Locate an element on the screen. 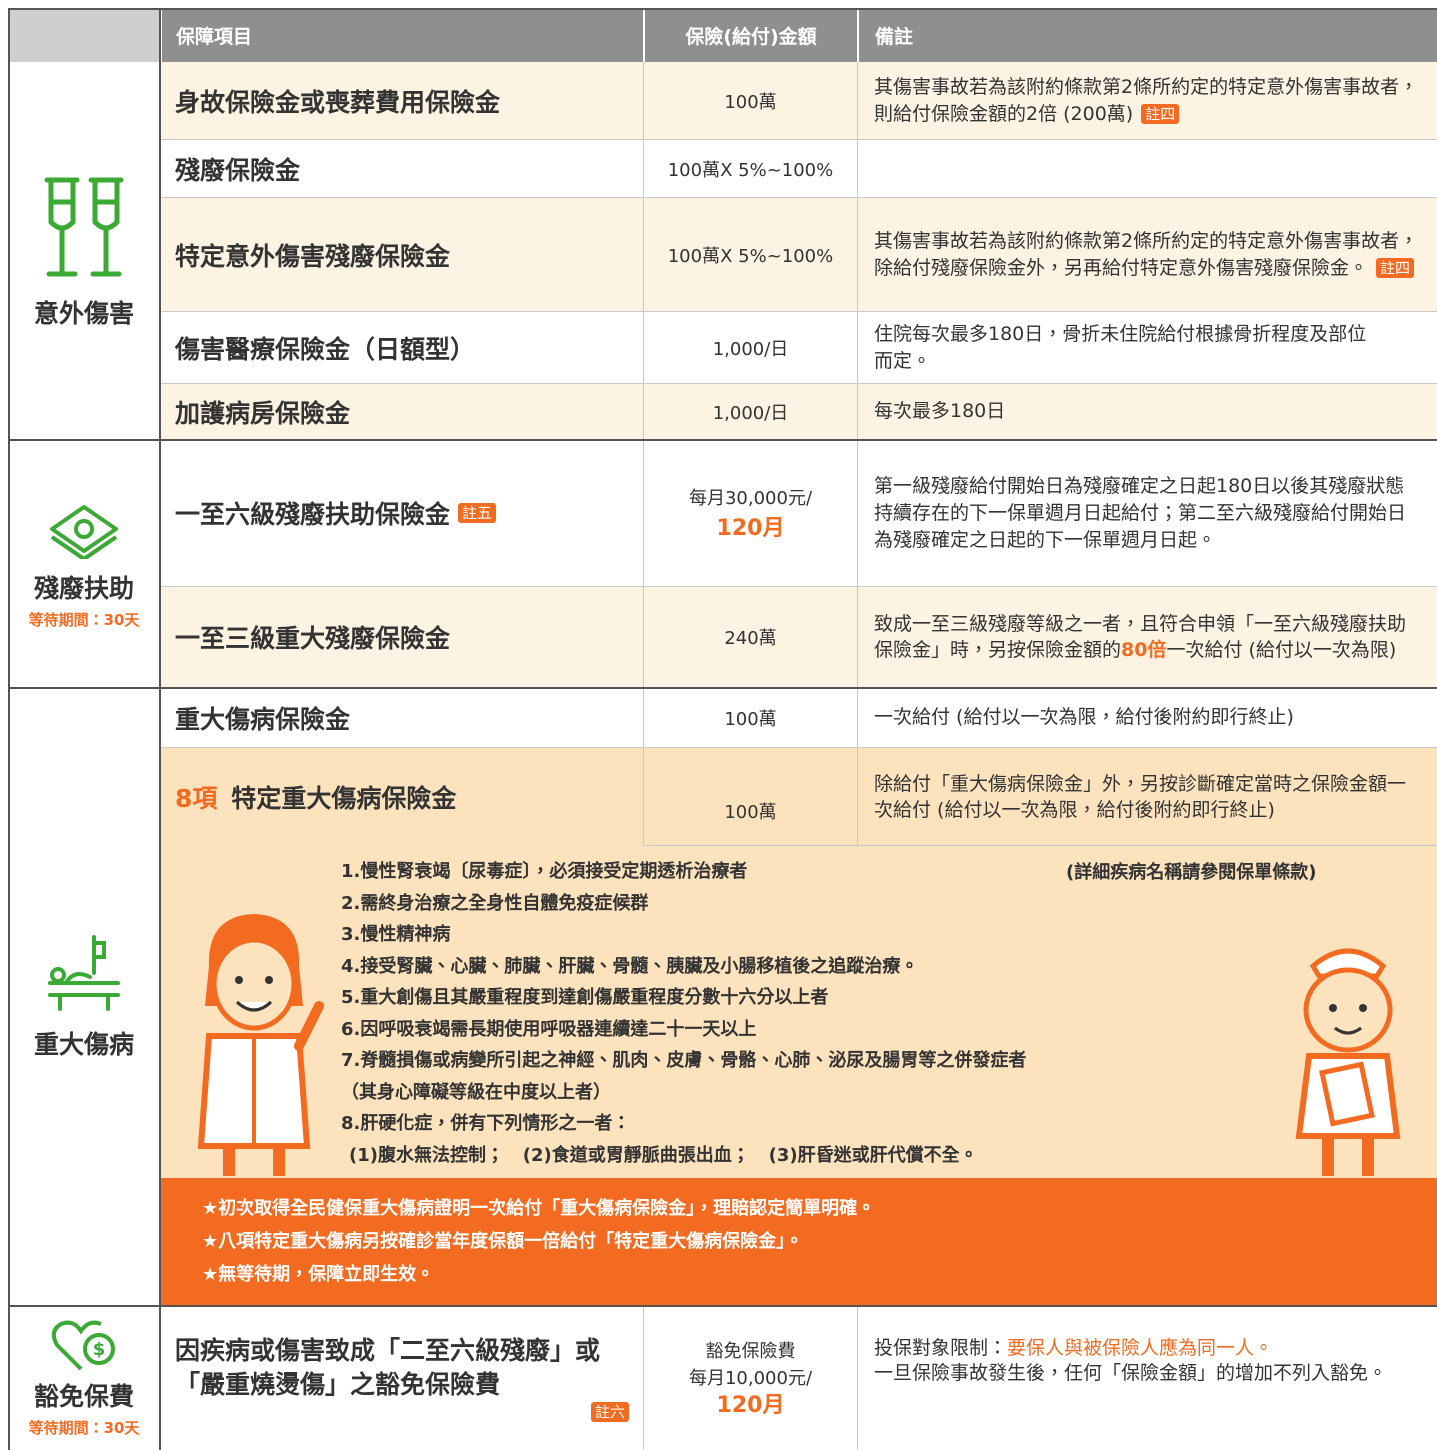  item-text: 殘廢保險金 is located at coordinates (238, 170).